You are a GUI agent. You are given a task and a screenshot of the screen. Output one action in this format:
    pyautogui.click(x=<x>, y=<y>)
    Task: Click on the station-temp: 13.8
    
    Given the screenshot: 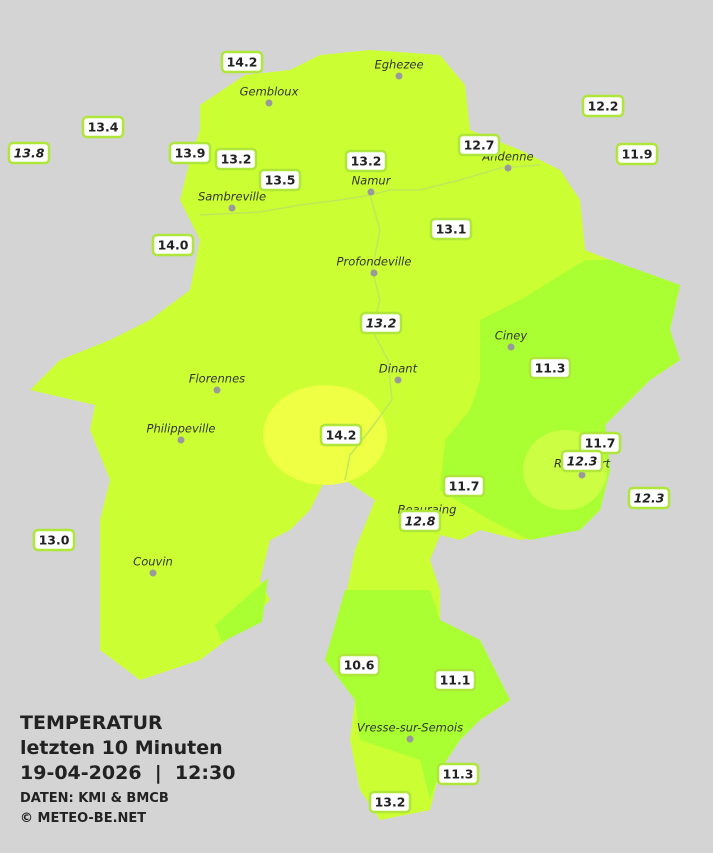 What is the action you would take?
    pyautogui.click(x=29, y=153)
    